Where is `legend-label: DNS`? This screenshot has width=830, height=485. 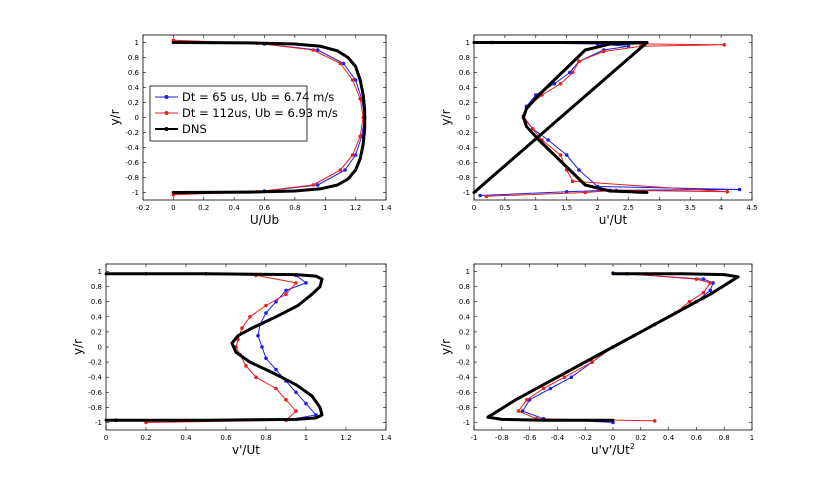 legend-label: DNS is located at coordinates (194, 129).